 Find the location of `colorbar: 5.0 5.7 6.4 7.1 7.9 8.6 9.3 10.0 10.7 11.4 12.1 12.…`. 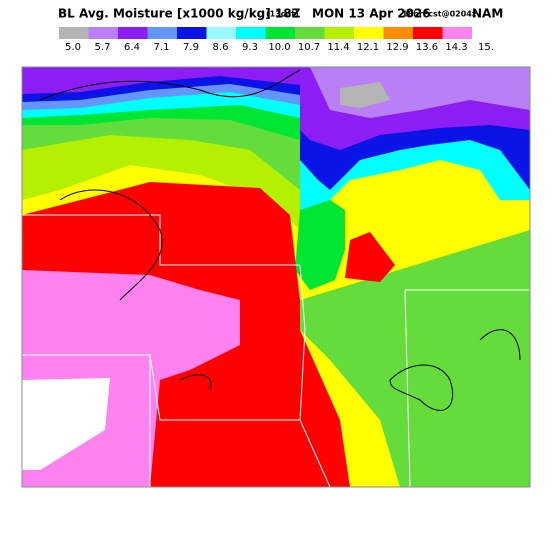

colorbar: 5.0 5.7 6.4 7.1 7.9 8.6 9.3 10.0 10.7 11.4 12.1 12.… is located at coordinates (276, 40).